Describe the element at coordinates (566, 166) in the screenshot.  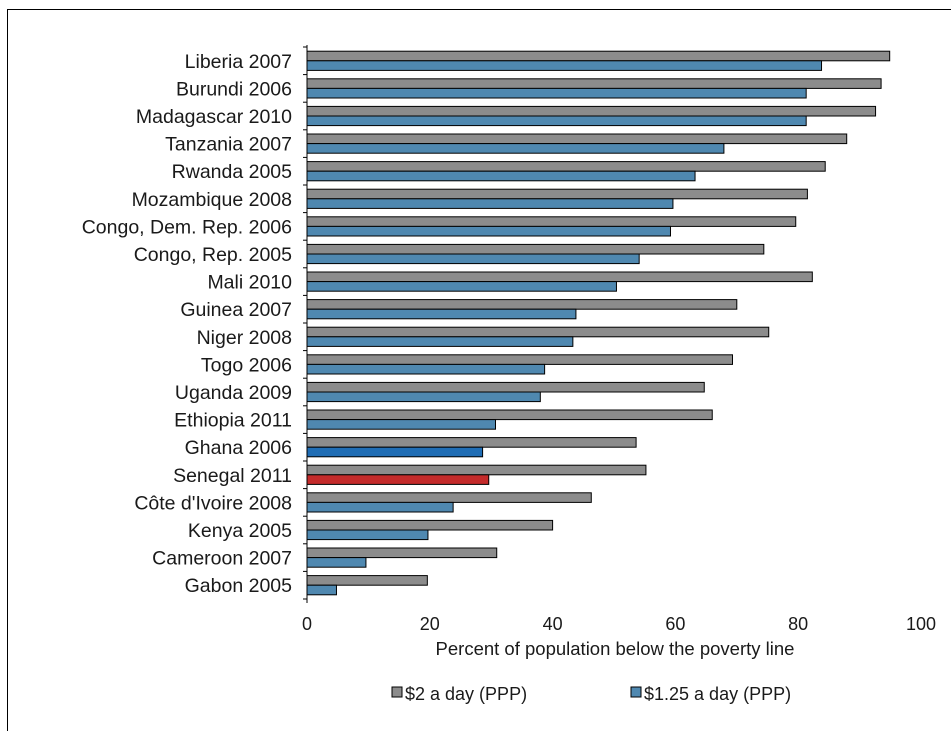
I see `bar-rwanda-2005-two-dollar` at that location.